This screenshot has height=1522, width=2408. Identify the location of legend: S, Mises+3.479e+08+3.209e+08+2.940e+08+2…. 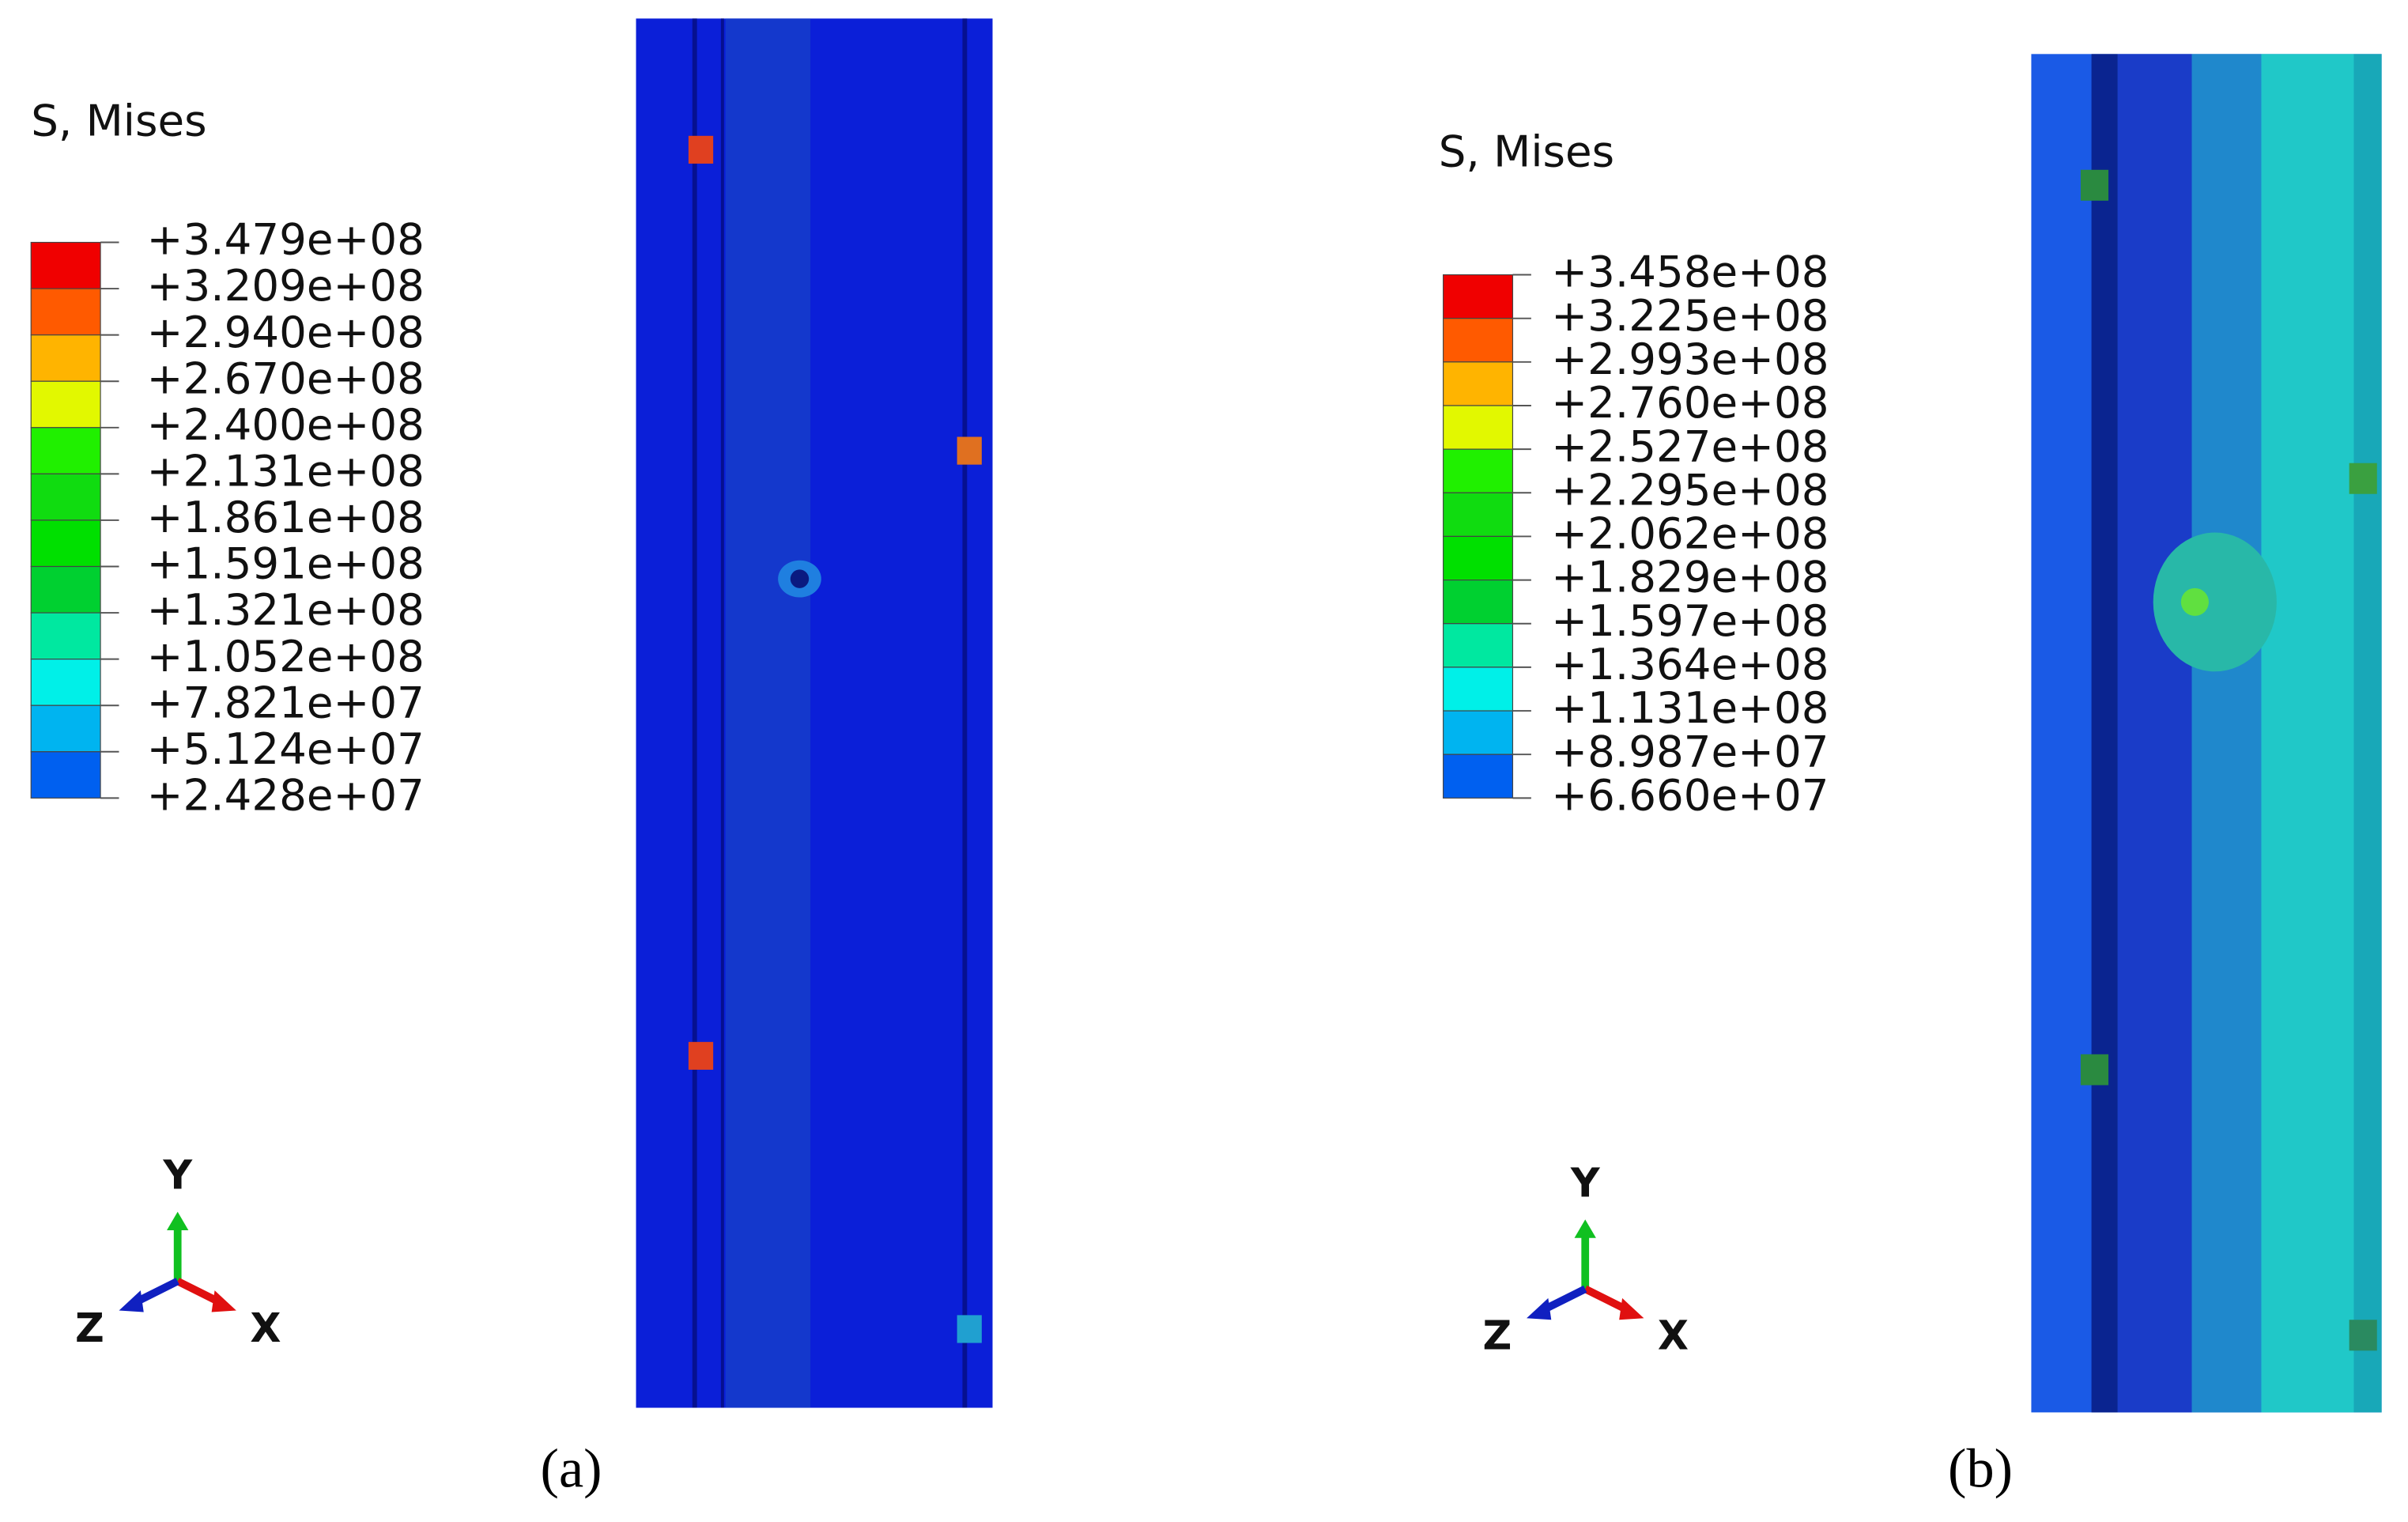
(227, 457).